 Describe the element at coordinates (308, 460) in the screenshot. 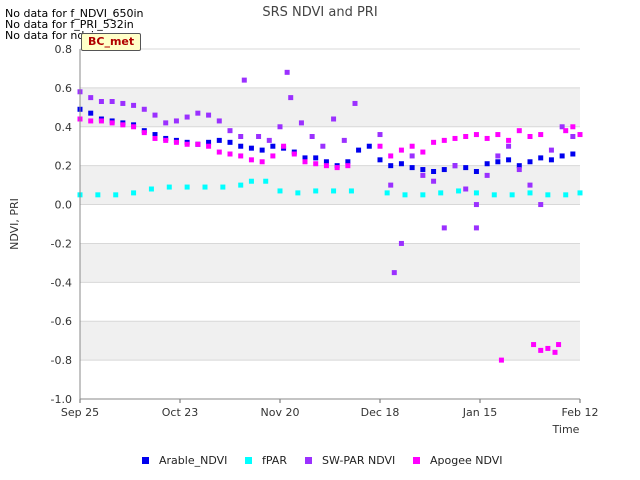

I see `legend-swatch-sw-par-ndvi` at that location.